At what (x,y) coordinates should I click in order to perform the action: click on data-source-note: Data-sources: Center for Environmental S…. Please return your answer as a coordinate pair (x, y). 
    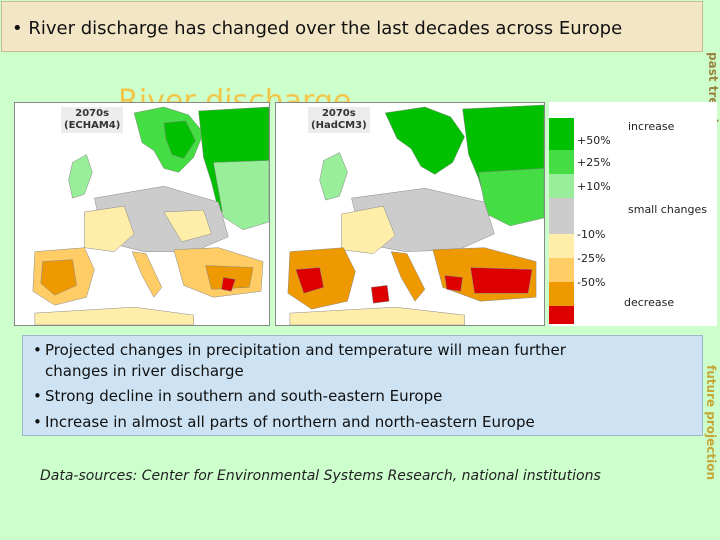
    Looking at the image, I should click on (320, 476).